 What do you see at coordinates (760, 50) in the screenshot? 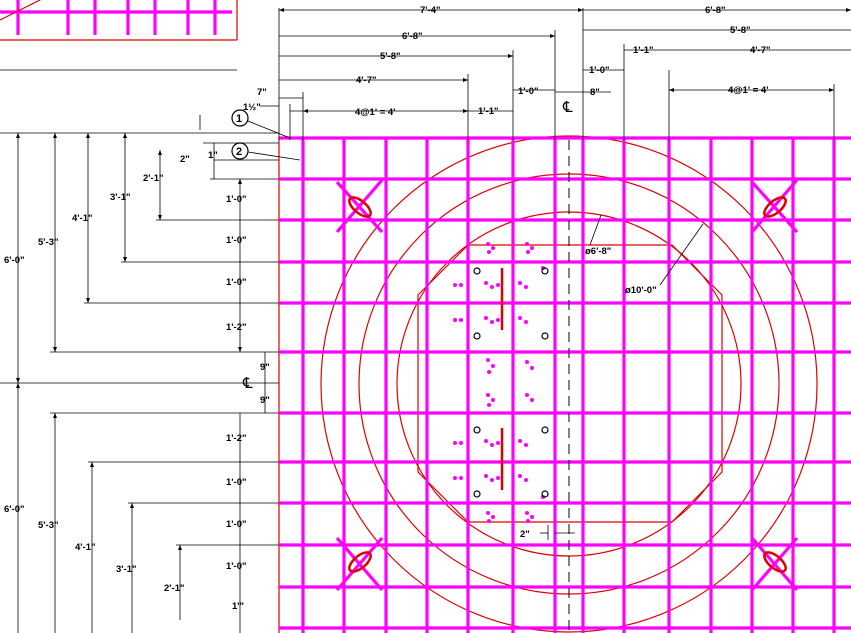
I see `dim-top-4-7-right: 4'-7"` at bounding box center [760, 50].